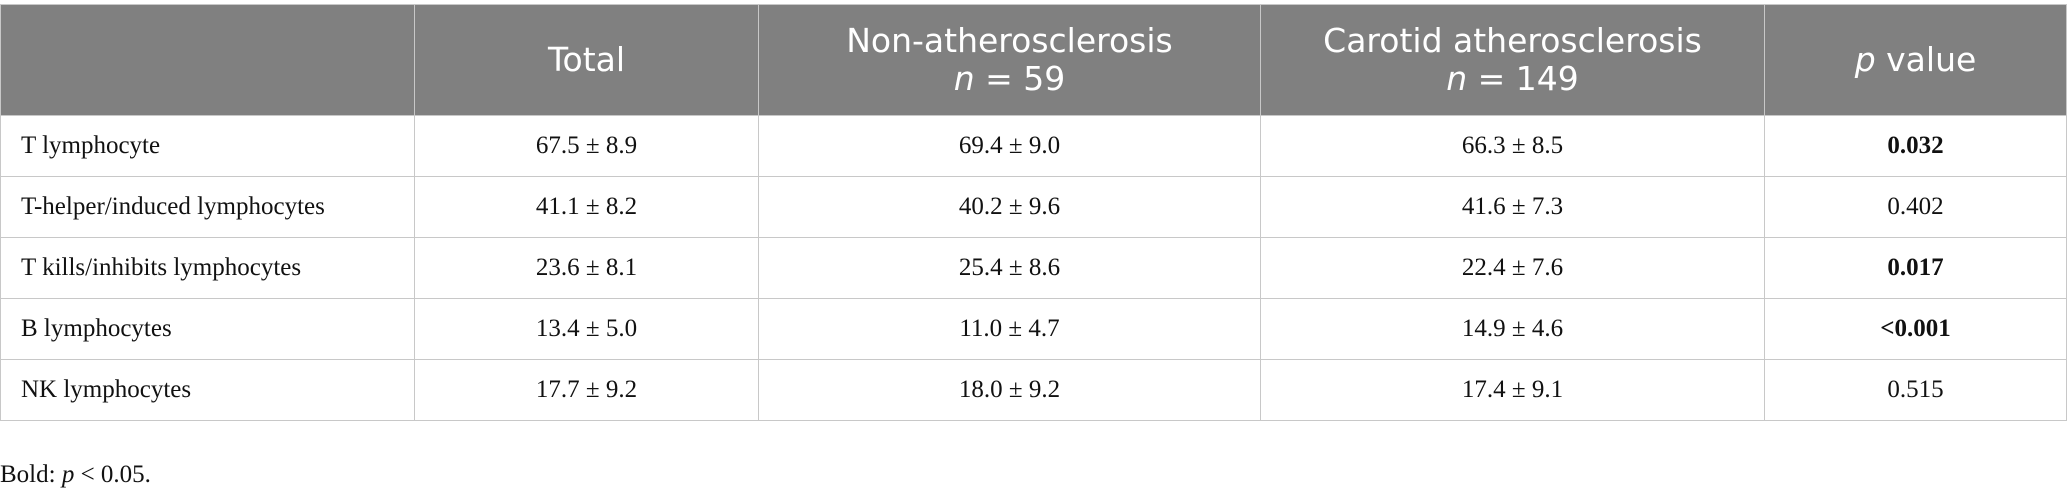 This screenshot has width=2067, height=501. What do you see at coordinates (1512, 207) in the screenshot?
I see `table-cell: 41.6 ± 7.3` at bounding box center [1512, 207].